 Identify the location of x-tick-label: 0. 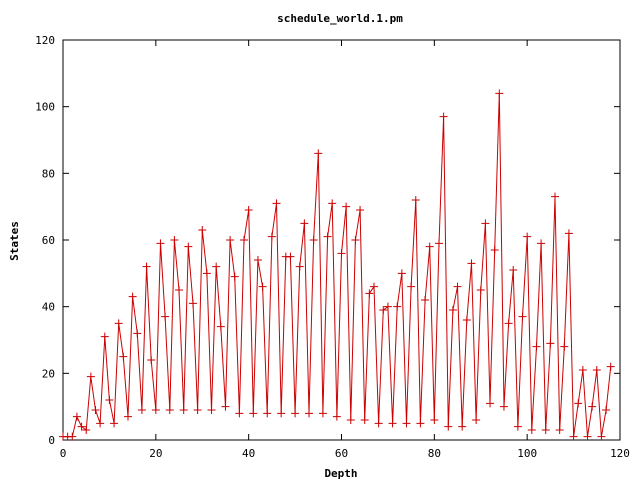
(63, 453).